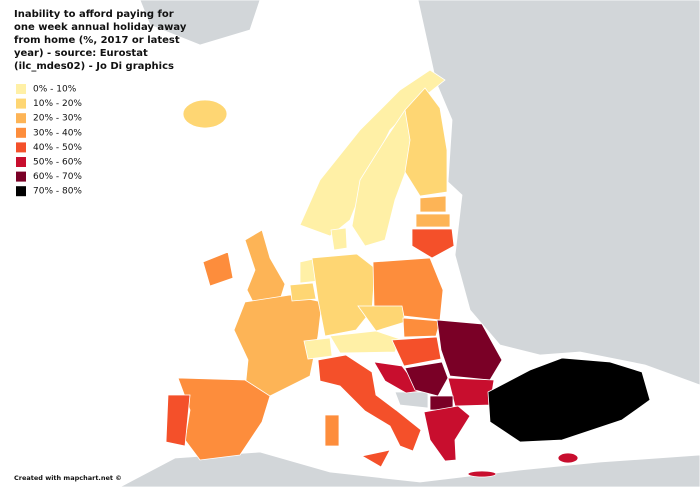 This screenshot has height=487, width=700. What do you see at coordinates (57, 192) in the screenshot?
I see `legend-label: 70% - 80%` at bounding box center [57, 192].